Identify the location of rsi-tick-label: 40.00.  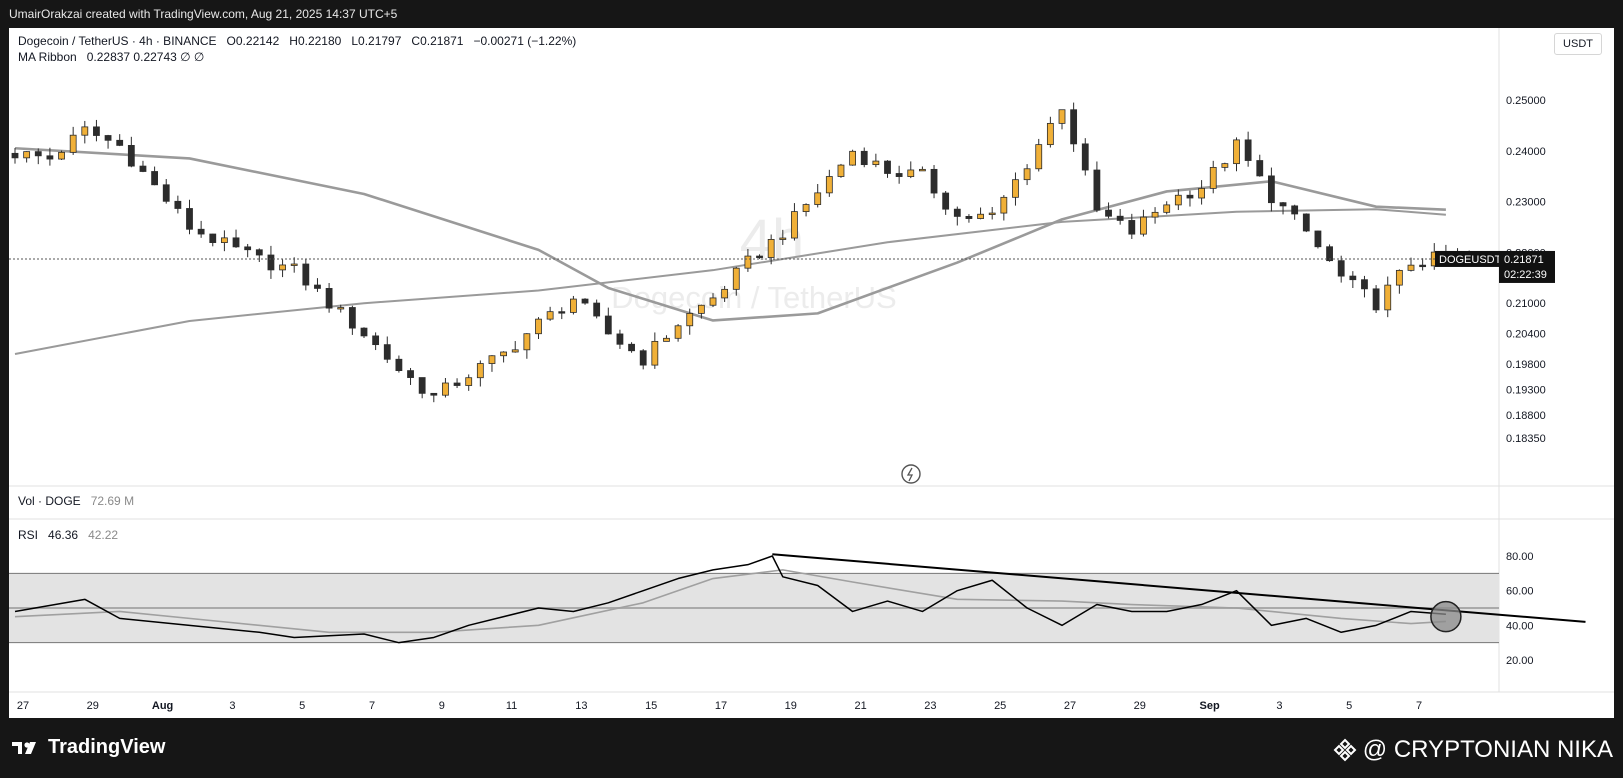
(1520, 626).